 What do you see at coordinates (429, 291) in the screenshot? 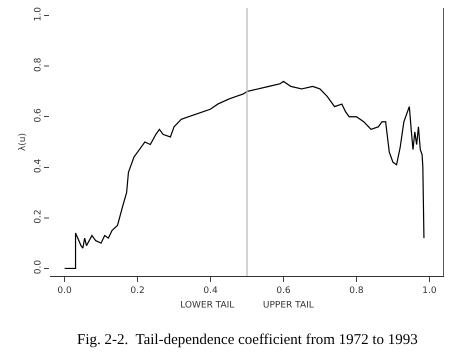
I see `x-tick-label: 1.0` at bounding box center [429, 291].